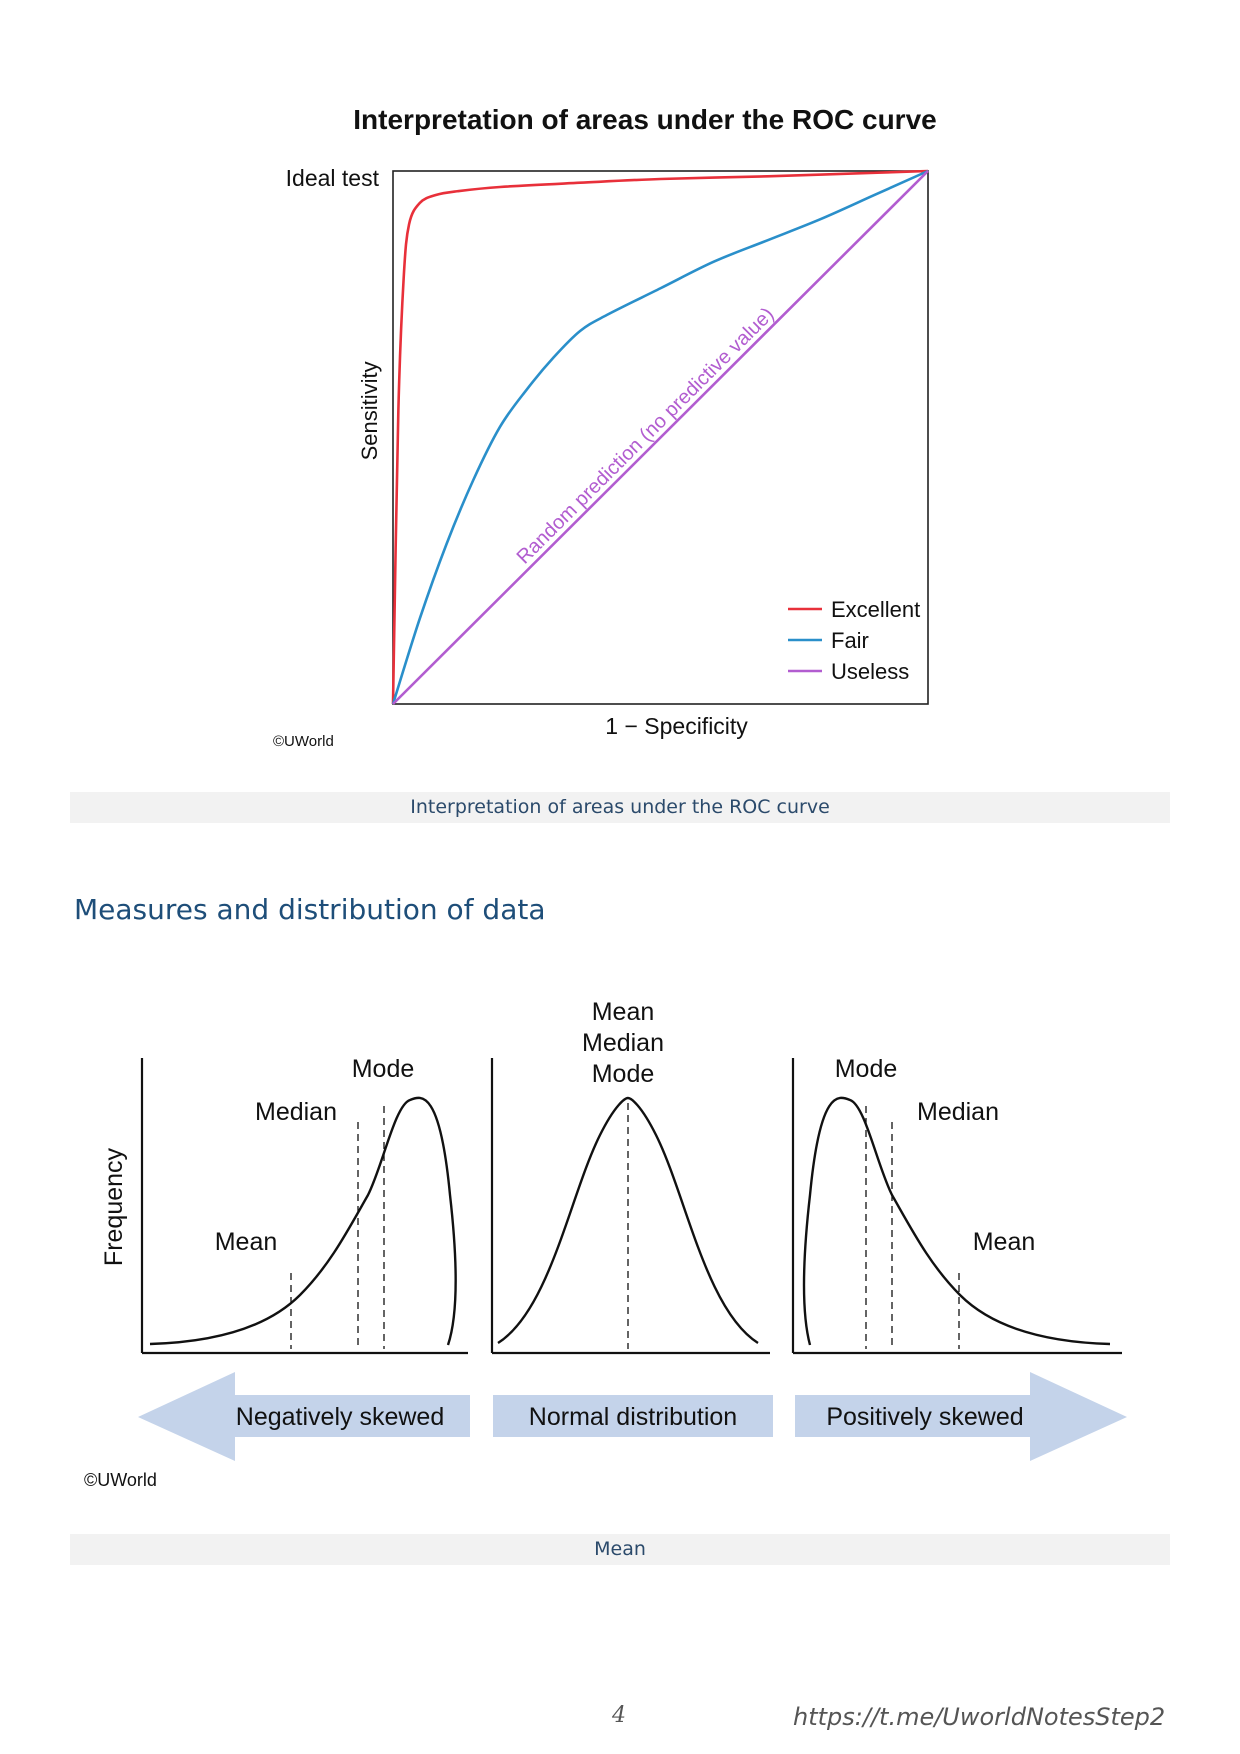  Describe the element at coordinates (333, 178) in the screenshot. I see `roc-ideal-label: Ideal test` at that location.